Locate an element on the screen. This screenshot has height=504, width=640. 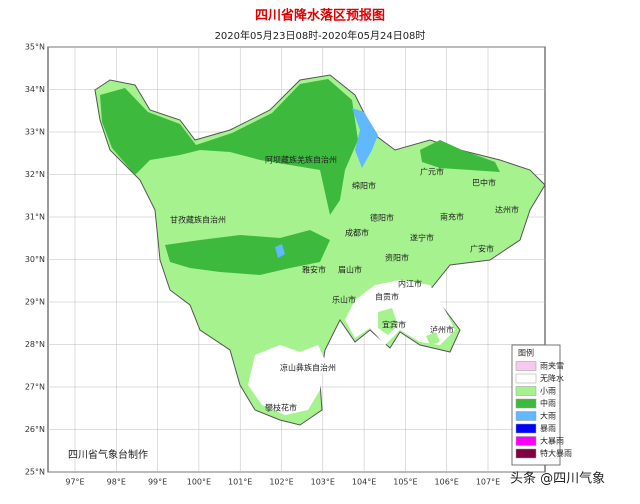
region-label: 遂宁市 is located at coordinates (422, 238).